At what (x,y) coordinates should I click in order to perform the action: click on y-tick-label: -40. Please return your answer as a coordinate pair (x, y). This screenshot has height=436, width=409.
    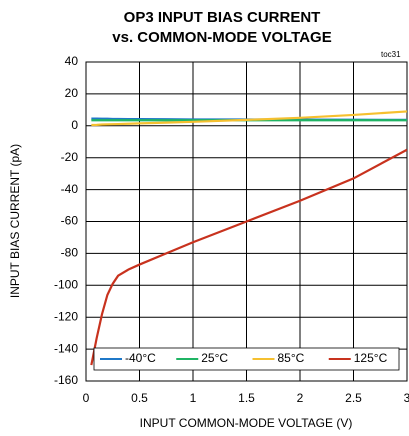
    Looking at the image, I should click on (70, 189).